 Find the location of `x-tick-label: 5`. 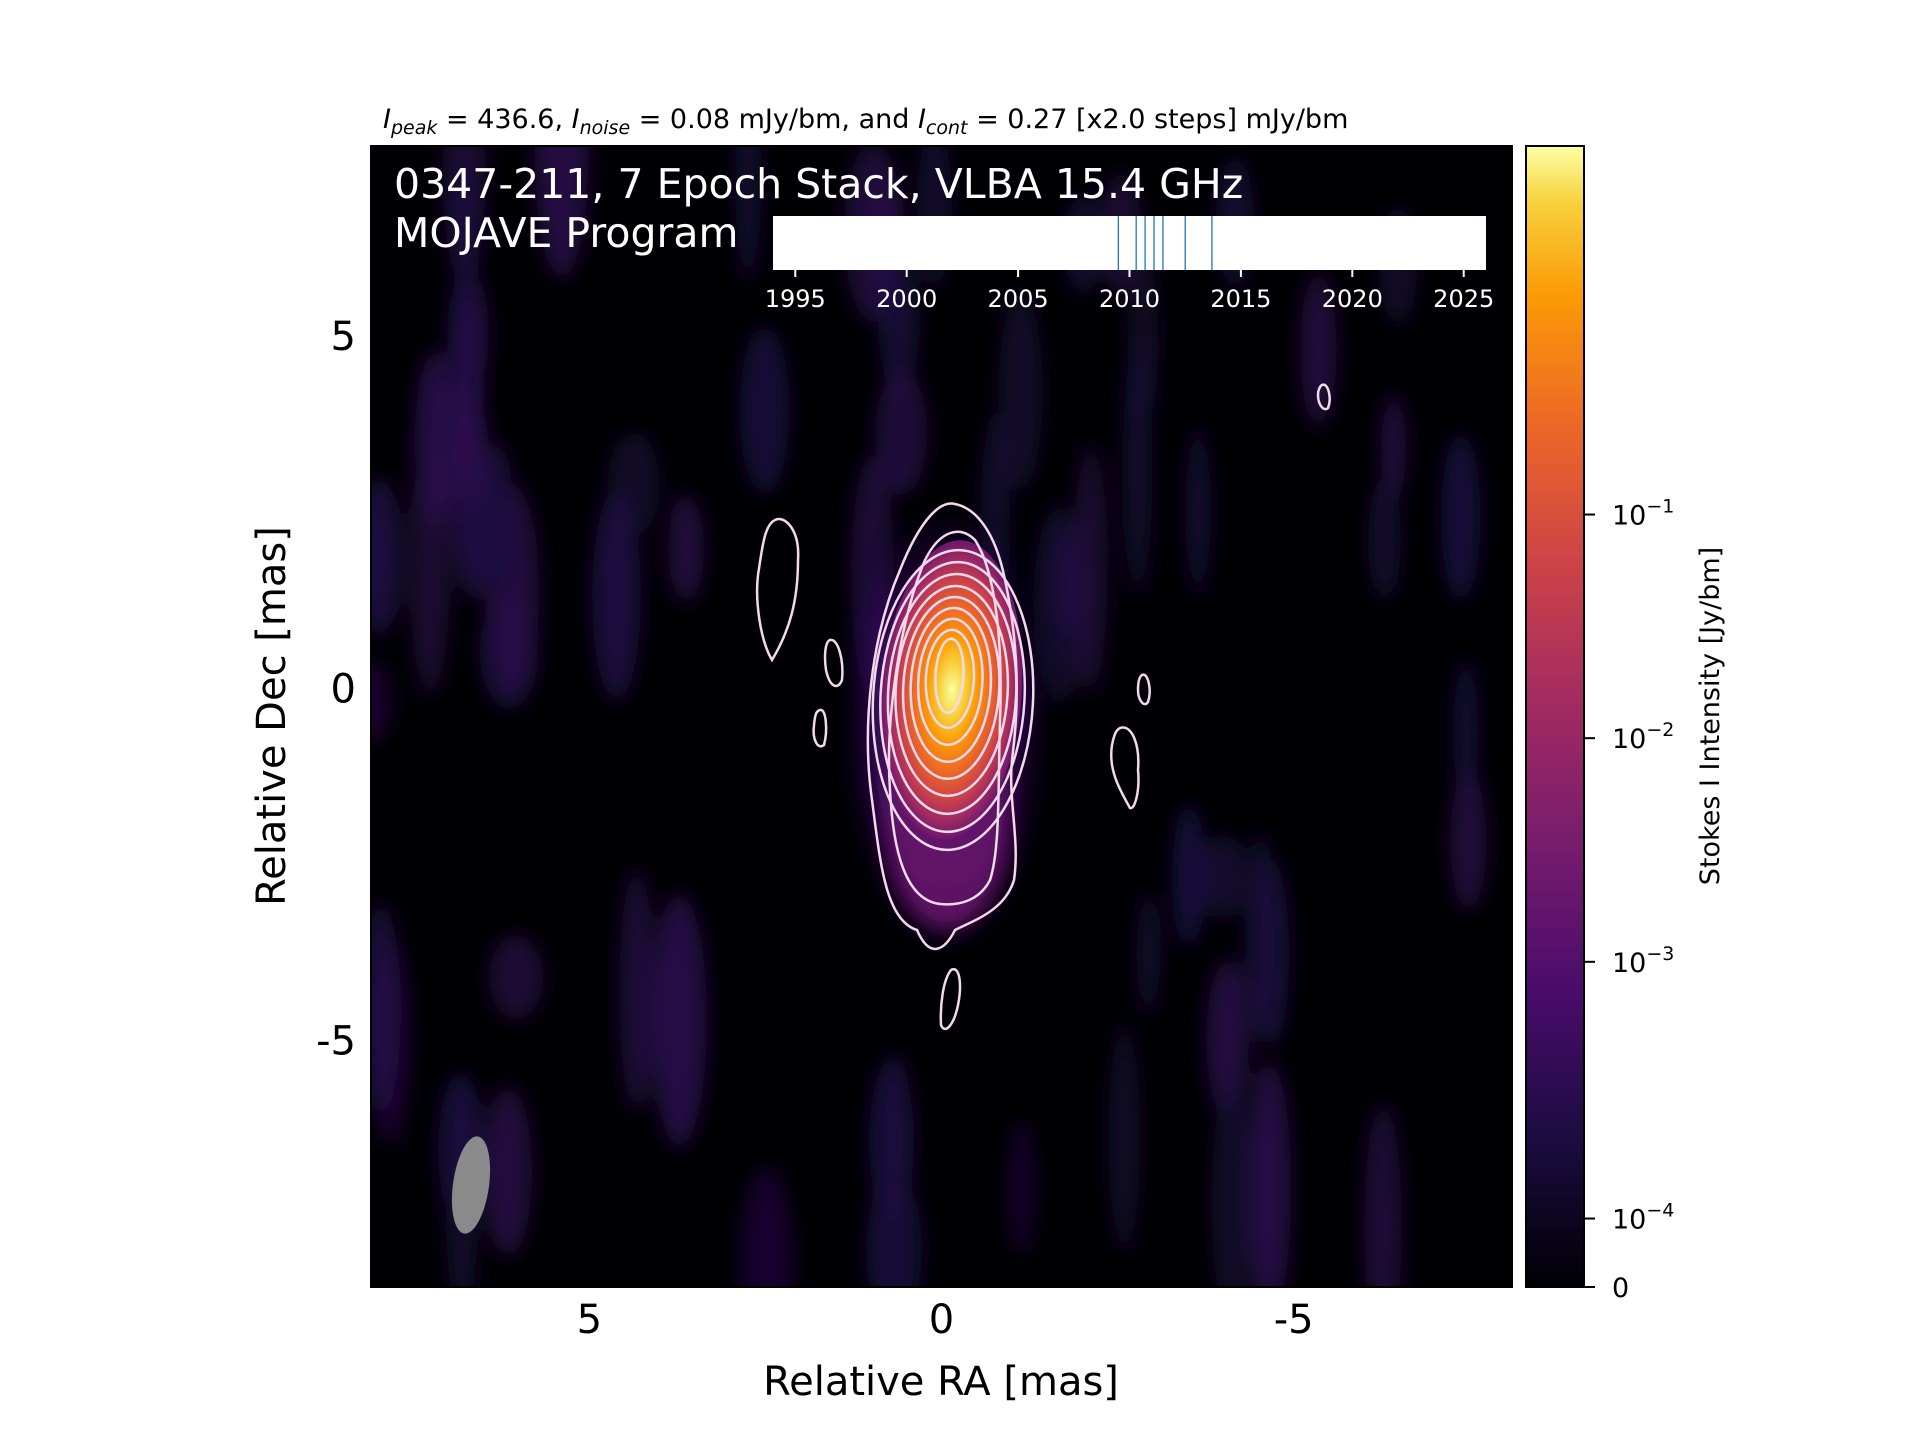

x-tick-label: 5 is located at coordinates (589, 1320).